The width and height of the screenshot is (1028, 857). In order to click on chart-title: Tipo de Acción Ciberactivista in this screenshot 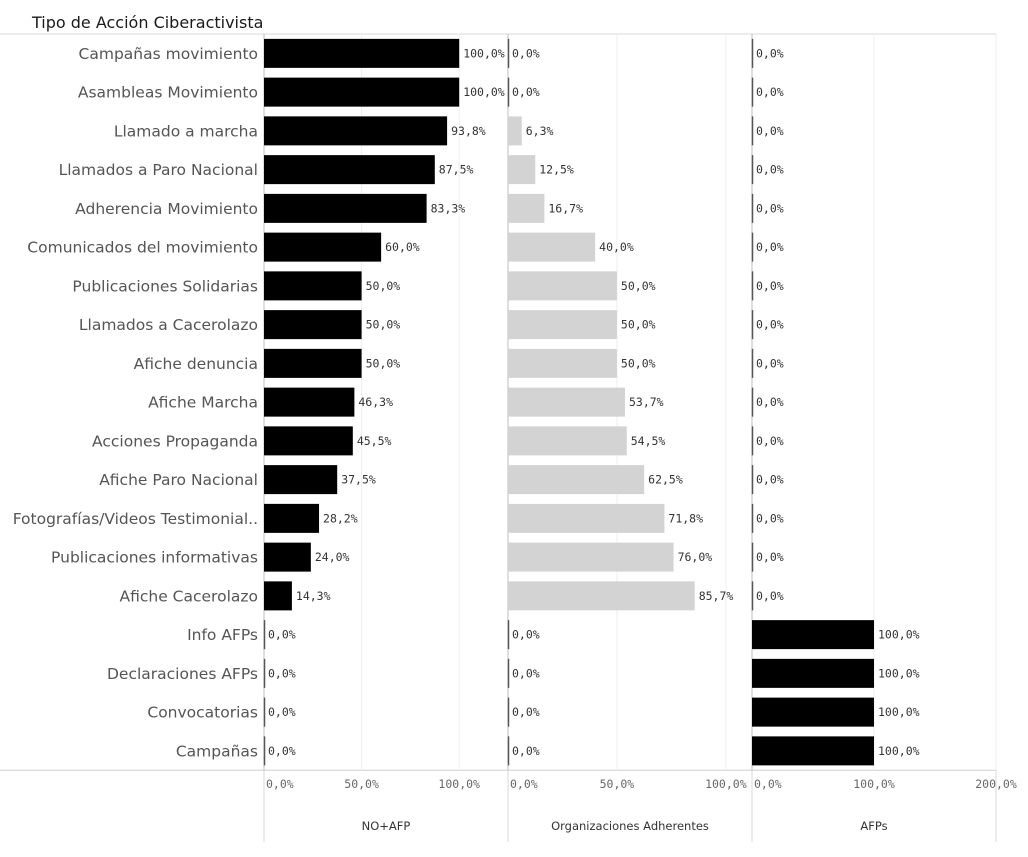, I will do `click(147, 22)`.